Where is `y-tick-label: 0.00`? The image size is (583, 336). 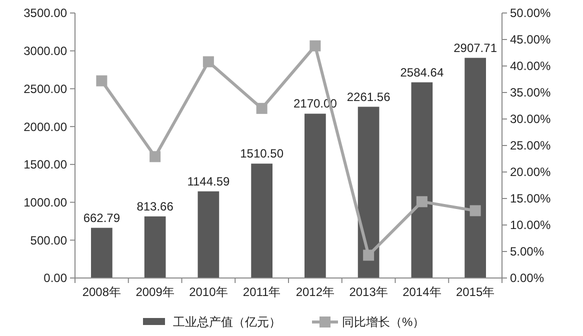 y-tick-label: 0.00 is located at coordinates (56, 278).